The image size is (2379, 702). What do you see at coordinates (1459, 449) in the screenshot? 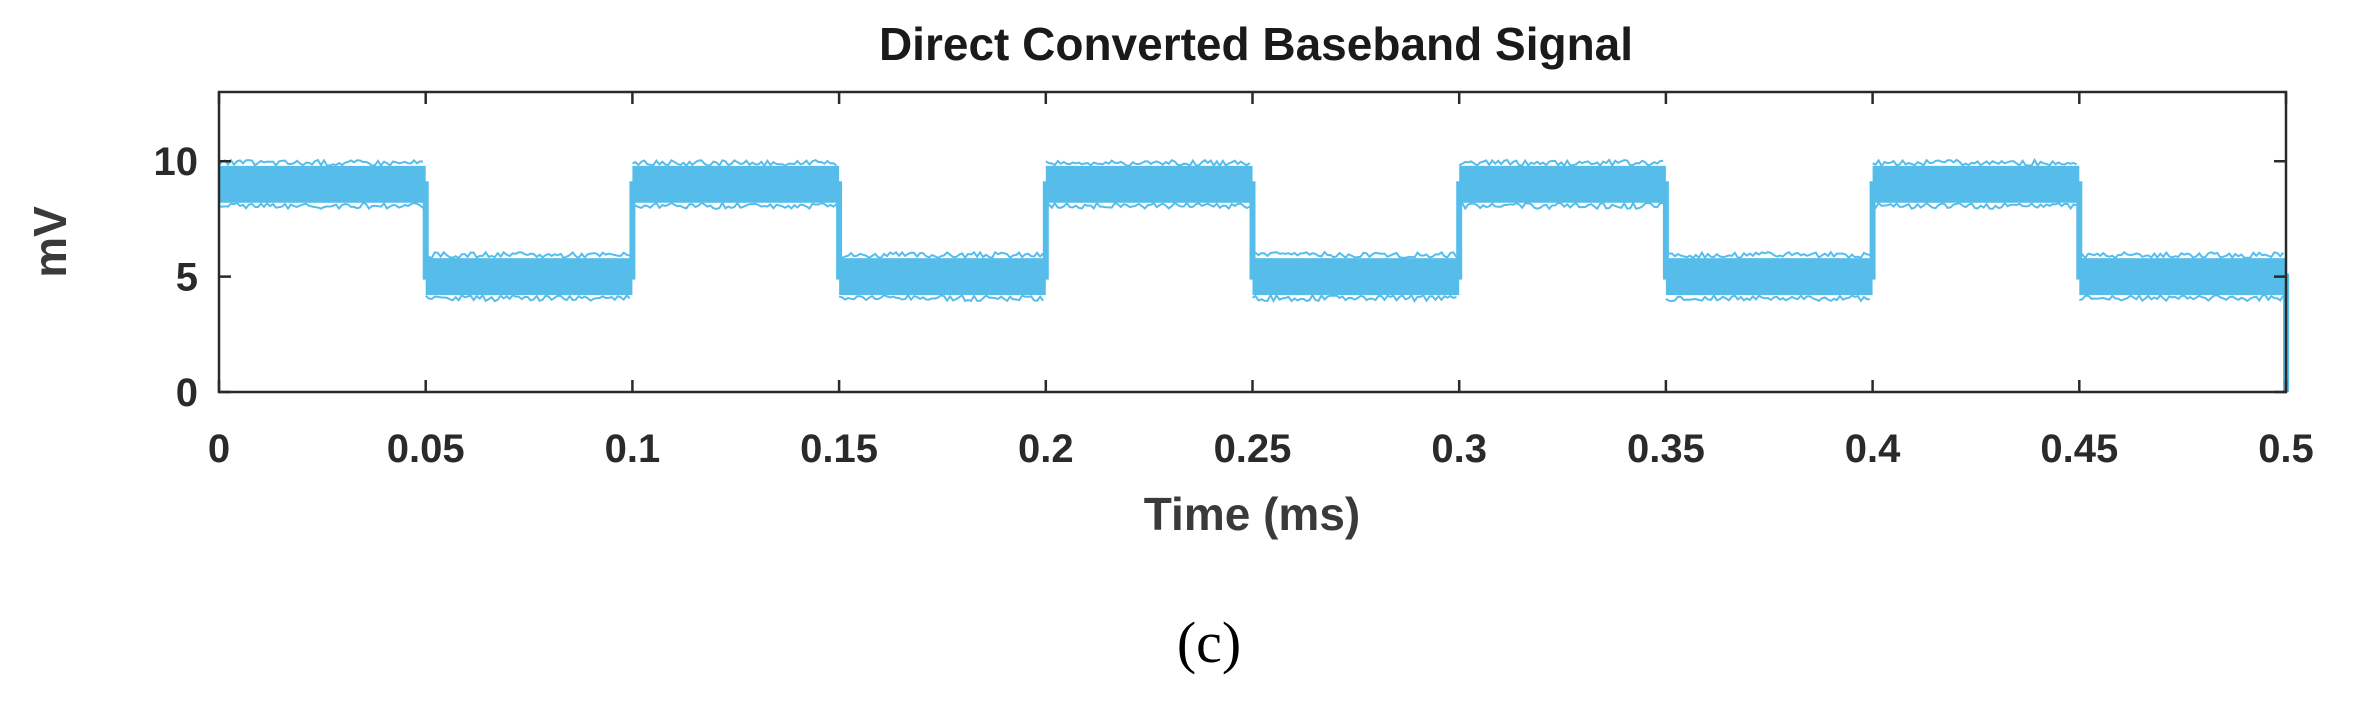
I see `x-tick-label: 0.3` at bounding box center [1459, 449].